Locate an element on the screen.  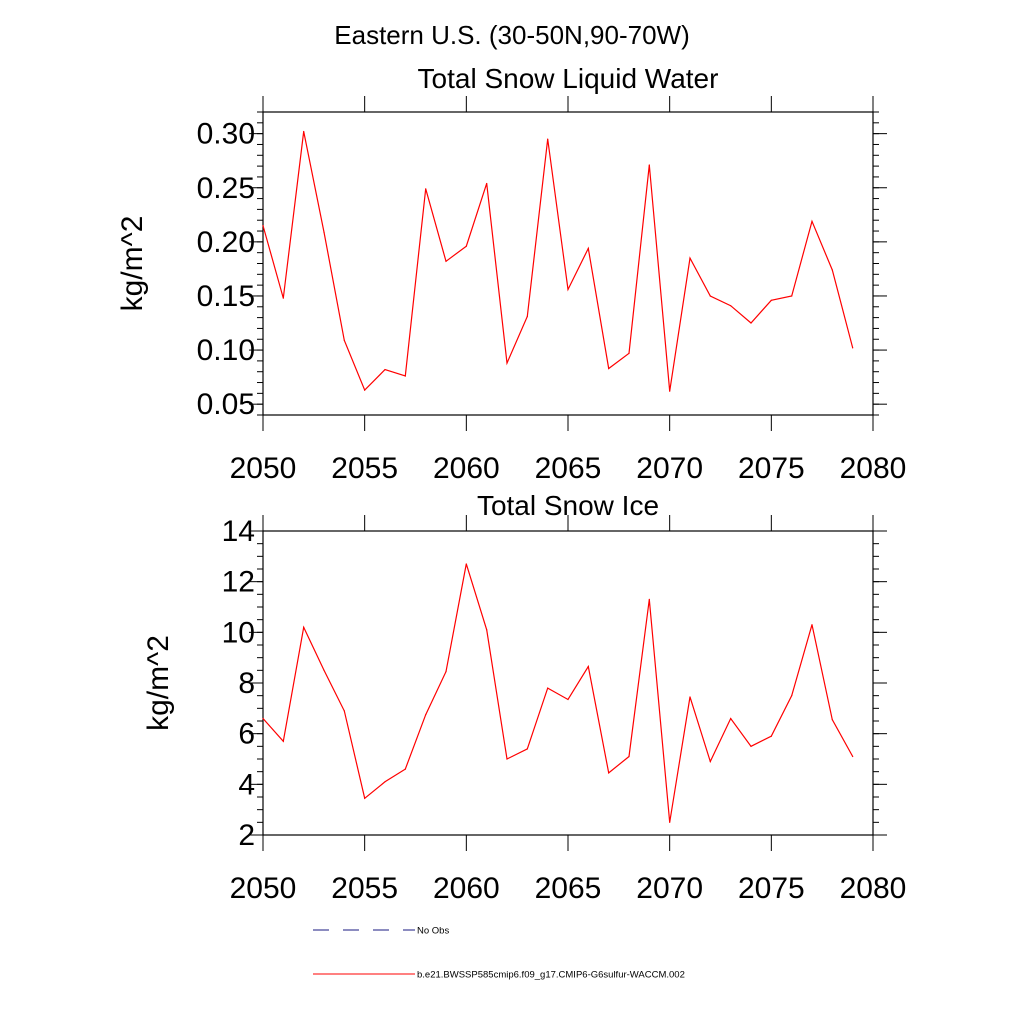
y-tick-label: 0.20 is located at coordinates (226, 242).